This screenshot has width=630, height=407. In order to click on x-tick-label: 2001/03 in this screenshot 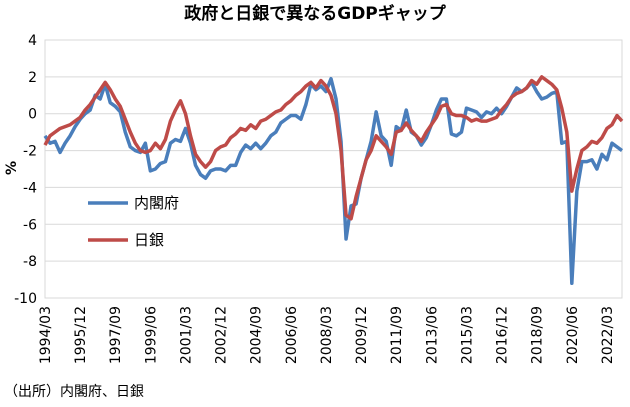, I will do `click(186, 335)`.